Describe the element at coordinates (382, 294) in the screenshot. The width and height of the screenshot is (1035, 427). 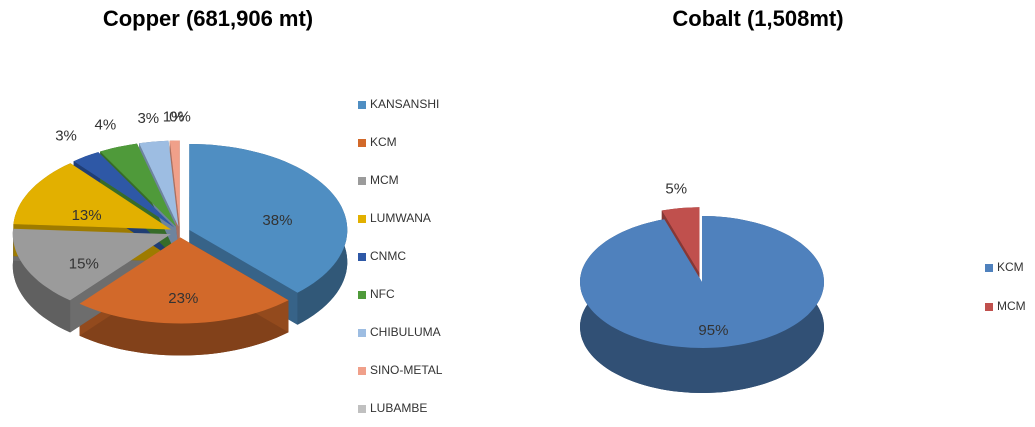
I see `legend-label: NFC` at that location.